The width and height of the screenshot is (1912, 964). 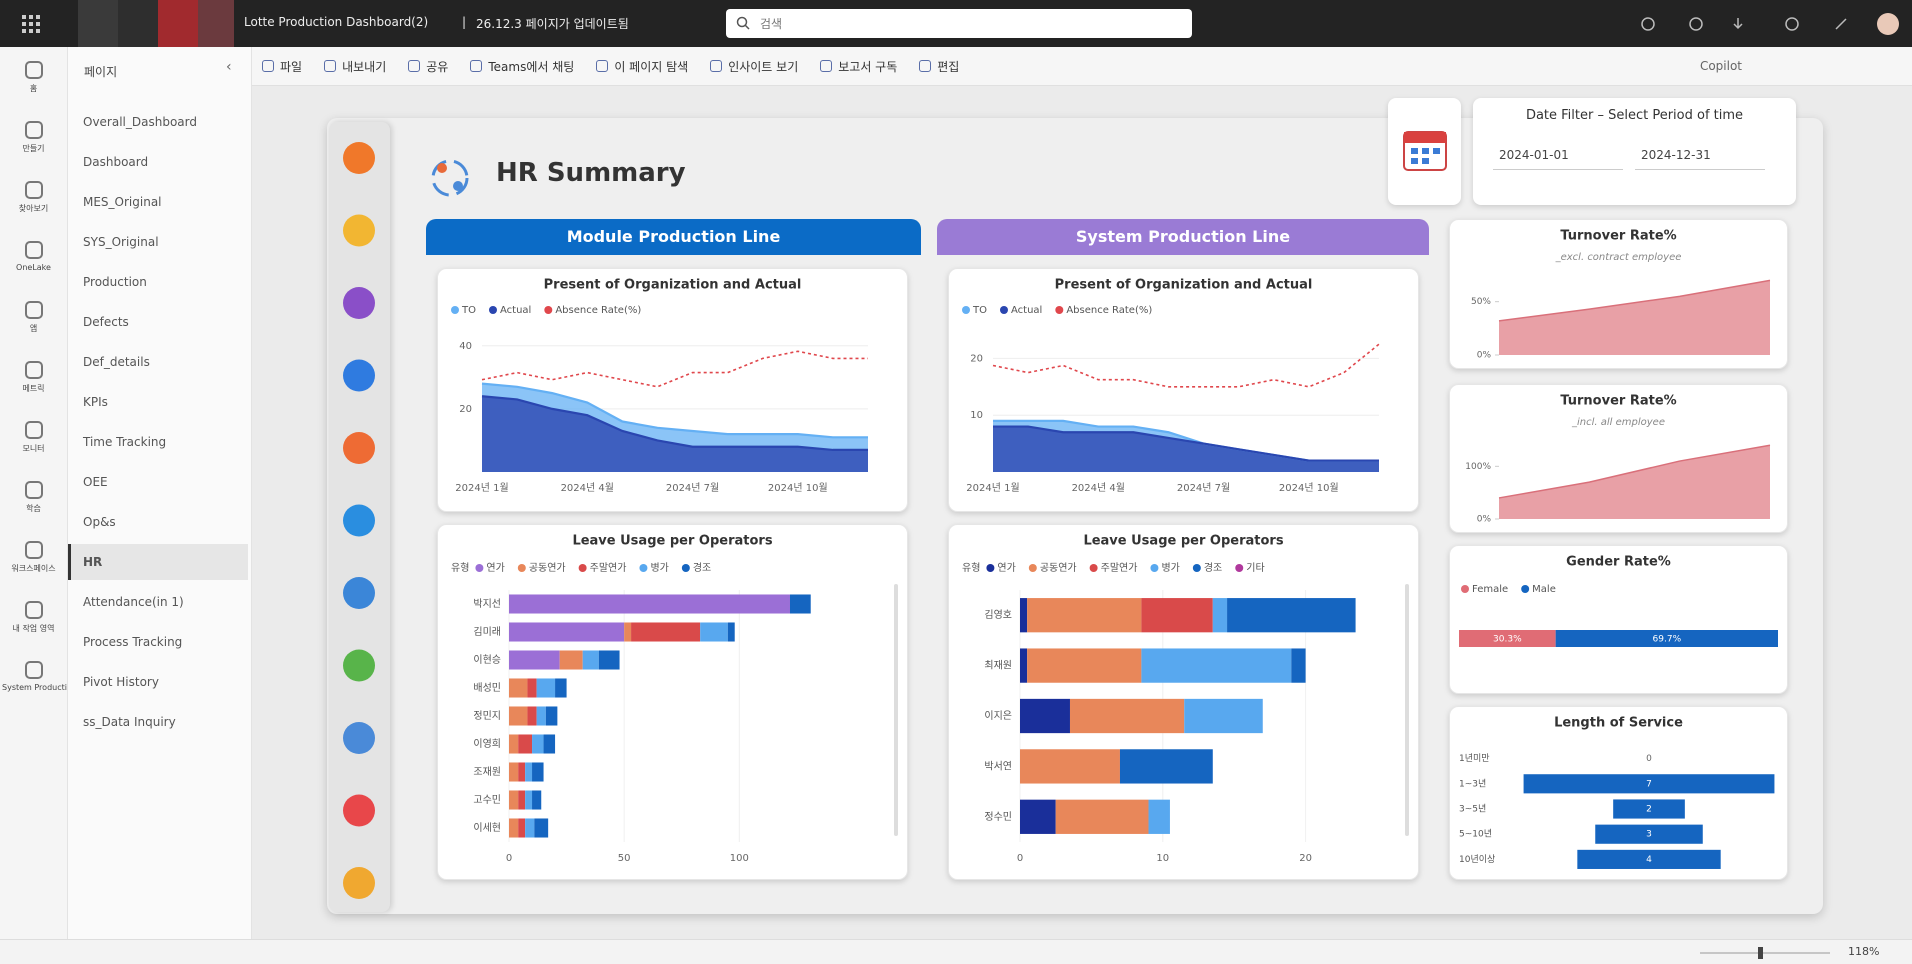 What do you see at coordinates (33, 561) in the screenshot?
I see `nav-item: 워크스페이스` at bounding box center [33, 561].